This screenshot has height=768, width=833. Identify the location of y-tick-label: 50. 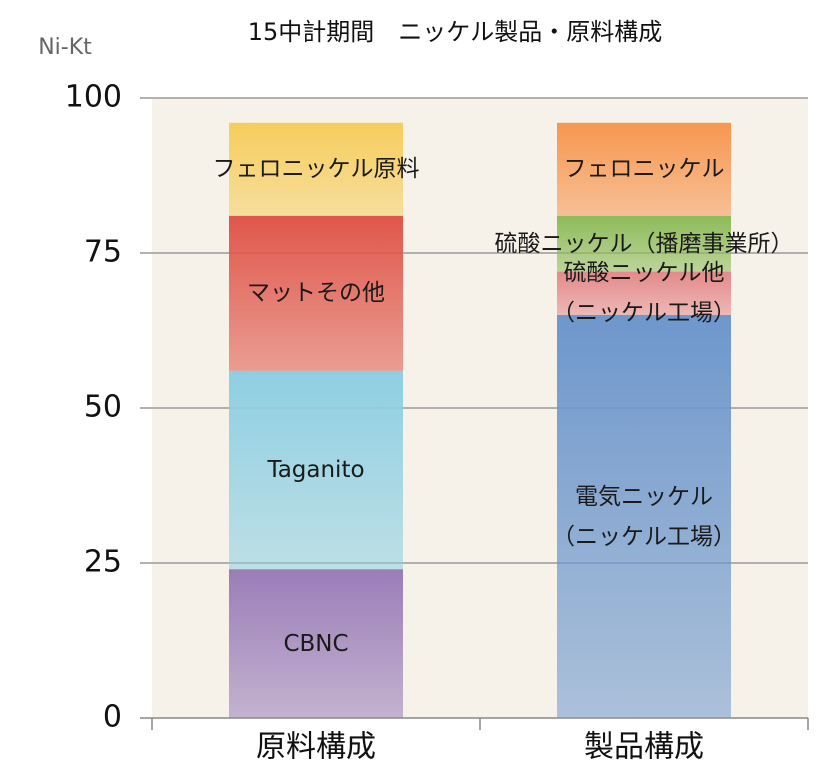
(103, 407).